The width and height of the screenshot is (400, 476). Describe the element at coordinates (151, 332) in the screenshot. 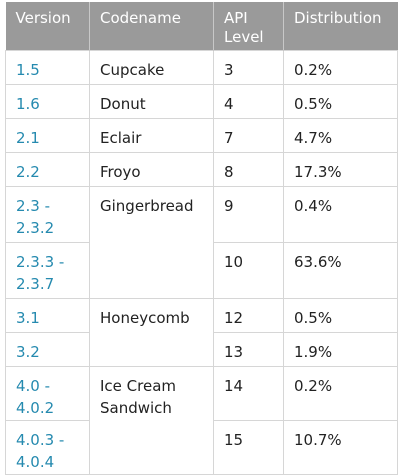

I see `codename-cell: Honeycomb` at that location.